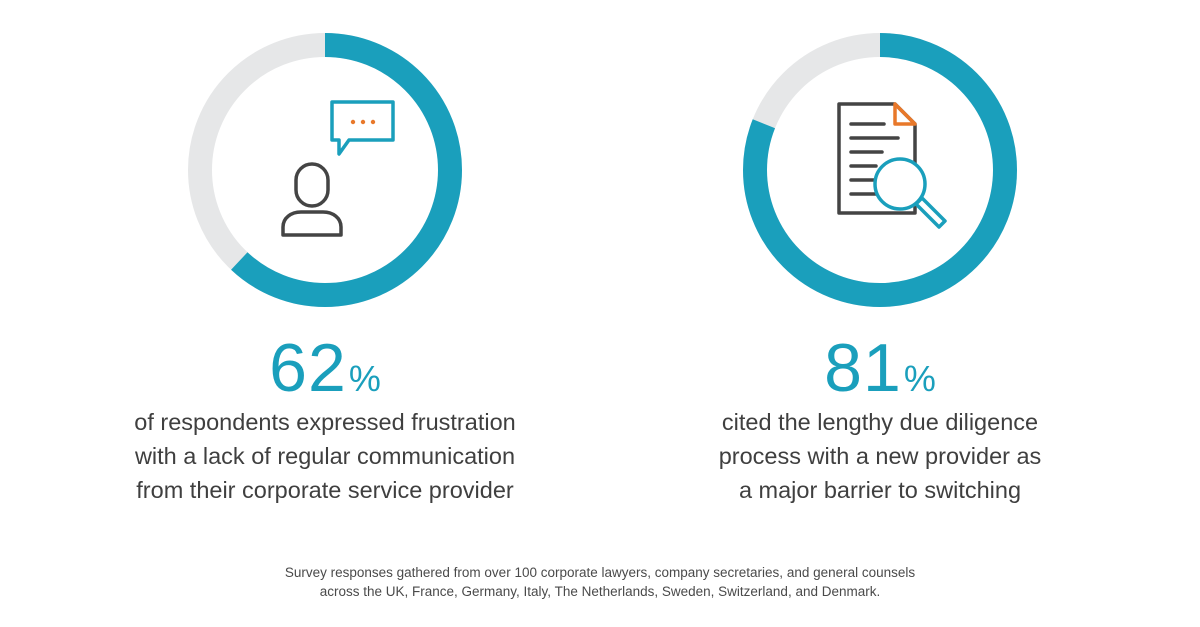 Image resolution: width=1200 pixels, height=627 pixels. I want to click on stat-description-line: with a lack of regular communication, so click(325, 456).